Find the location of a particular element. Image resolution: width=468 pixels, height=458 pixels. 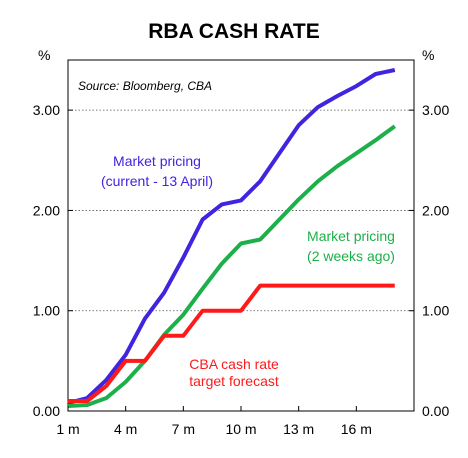

x-tick-label-4: 13 m is located at coordinates (298, 429).